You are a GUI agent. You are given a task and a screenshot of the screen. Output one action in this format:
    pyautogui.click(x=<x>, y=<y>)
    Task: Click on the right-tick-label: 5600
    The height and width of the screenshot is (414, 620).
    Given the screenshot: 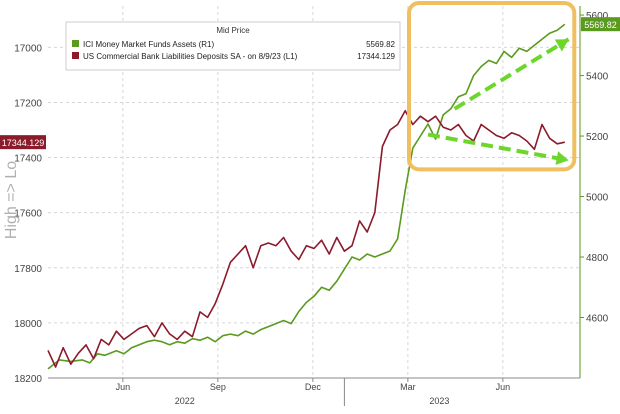 What is the action you would take?
    pyautogui.click(x=597, y=16)
    